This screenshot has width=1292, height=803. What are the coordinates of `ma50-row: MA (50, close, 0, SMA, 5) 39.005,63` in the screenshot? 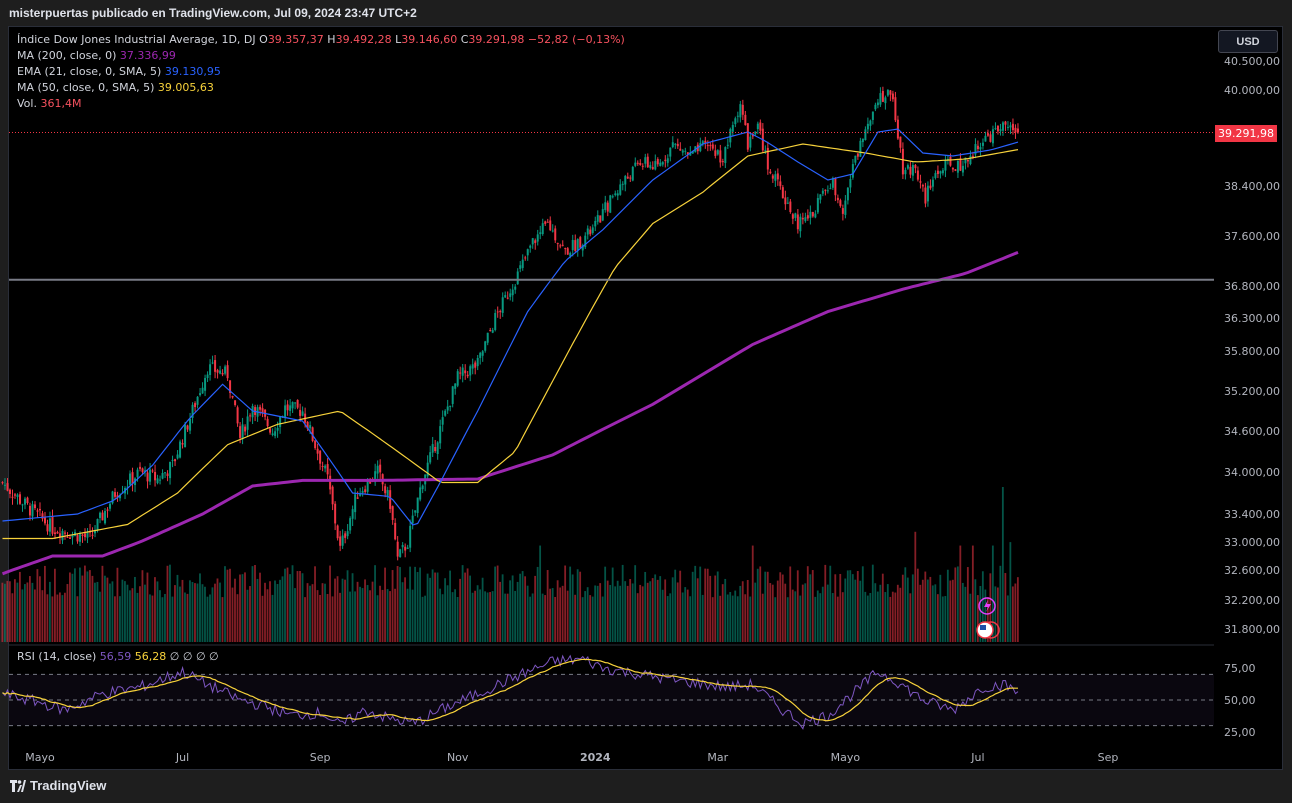 It's located at (321, 88).